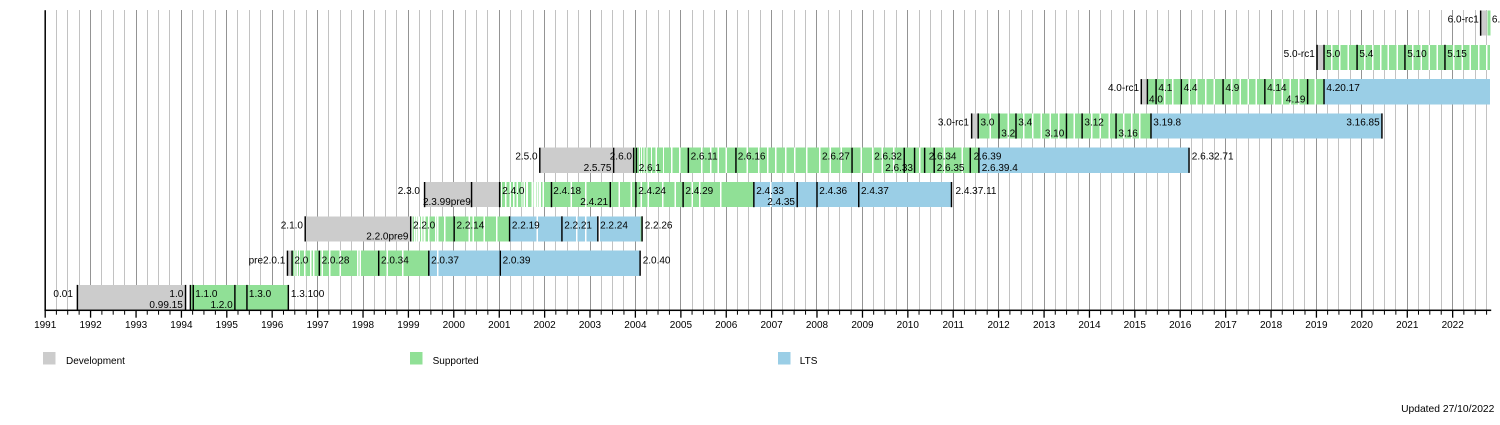  What do you see at coordinates (526, 225) in the screenshot?
I see `svg-text: 2.2.19` at bounding box center [526, 225].